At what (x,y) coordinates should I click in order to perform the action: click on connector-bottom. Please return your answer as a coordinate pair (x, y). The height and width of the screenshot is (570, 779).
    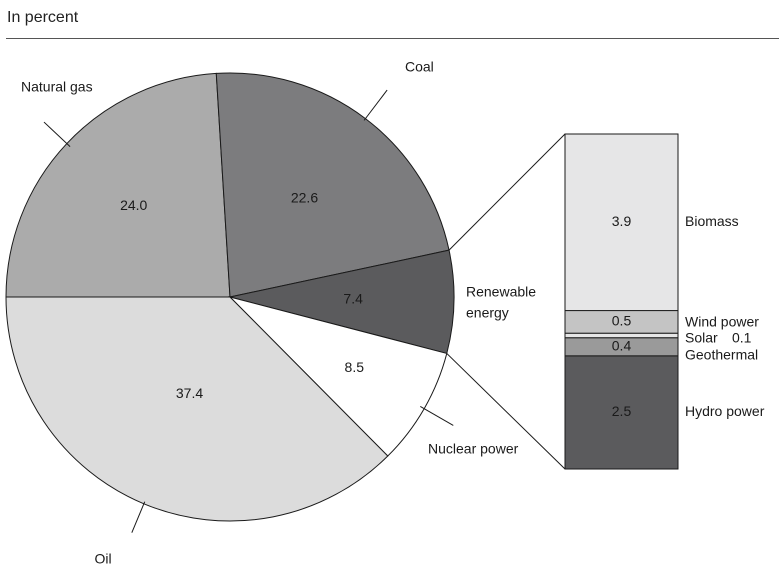
    Looking at the image, I should click on (506, 411).